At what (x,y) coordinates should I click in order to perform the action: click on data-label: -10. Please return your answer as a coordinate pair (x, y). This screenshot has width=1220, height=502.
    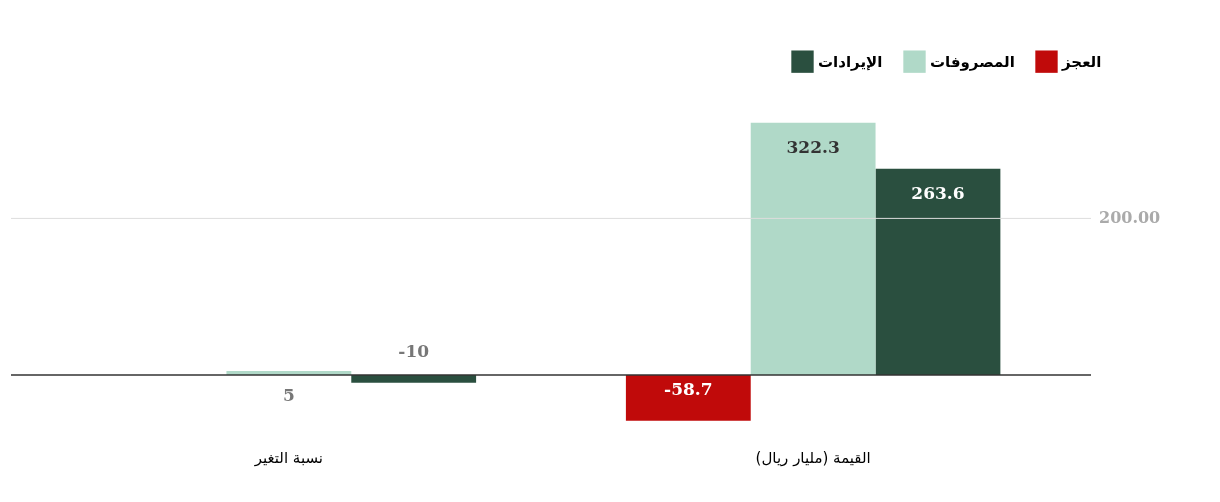
    Looking at the image, I should click on (414, 350).